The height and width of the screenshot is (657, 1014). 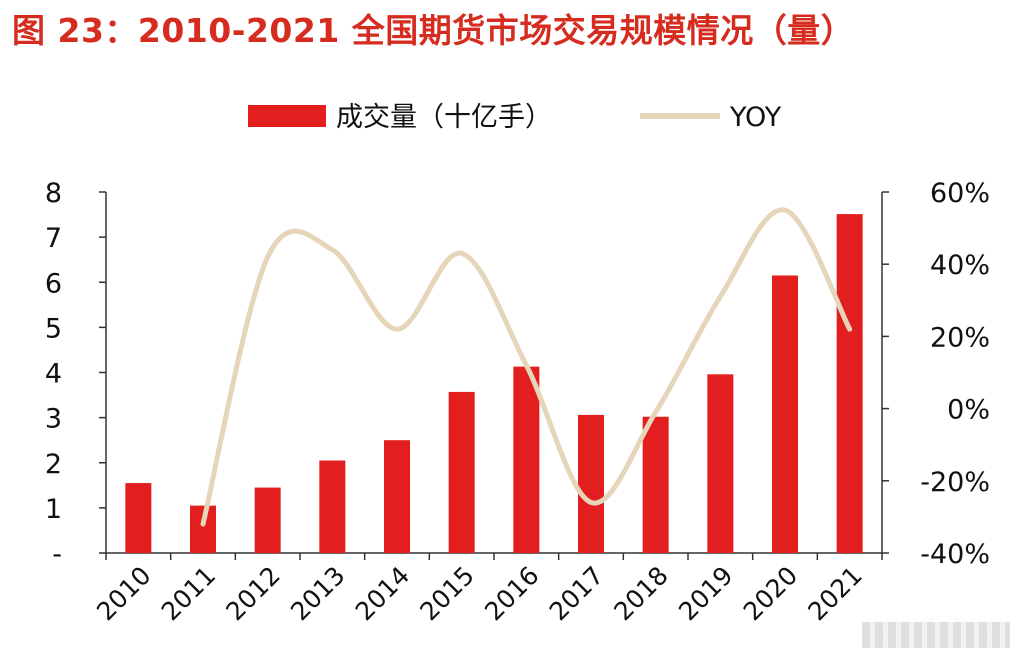 What do you see at coordinates (591, 483) in the screenshot?
I see `bar-2017` at bounding box center [591, 483].